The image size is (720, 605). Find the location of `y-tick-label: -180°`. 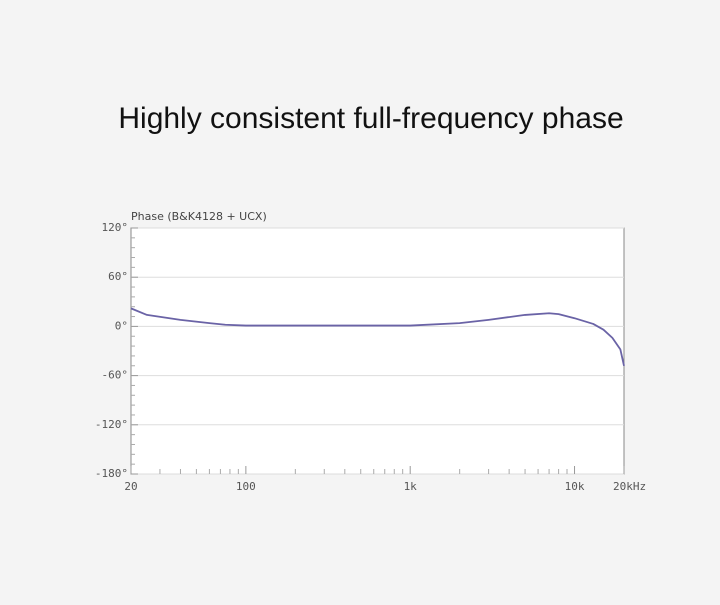

y-tick-label: -180° is located at coordinates (111, 473).